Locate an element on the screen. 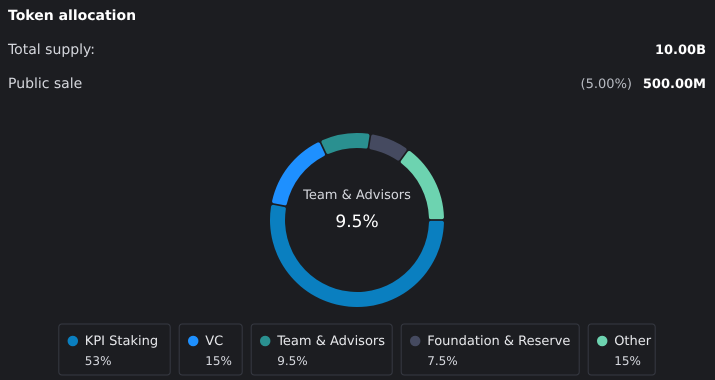 This screenshot has height=380, width=715. text: 9.5% is located at coordinates (357, 222).